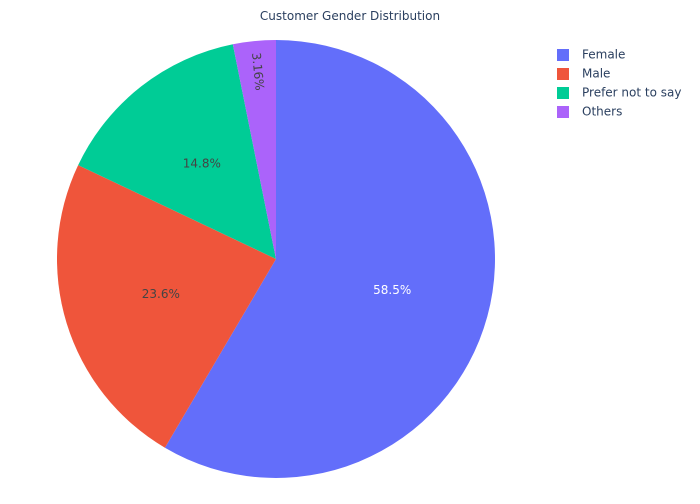  What do you see at coordinates (202, 164) in the screenshot?
I see `pie-label-prefer-not-to-say: 14.8%` at bounding box center [202, 164].